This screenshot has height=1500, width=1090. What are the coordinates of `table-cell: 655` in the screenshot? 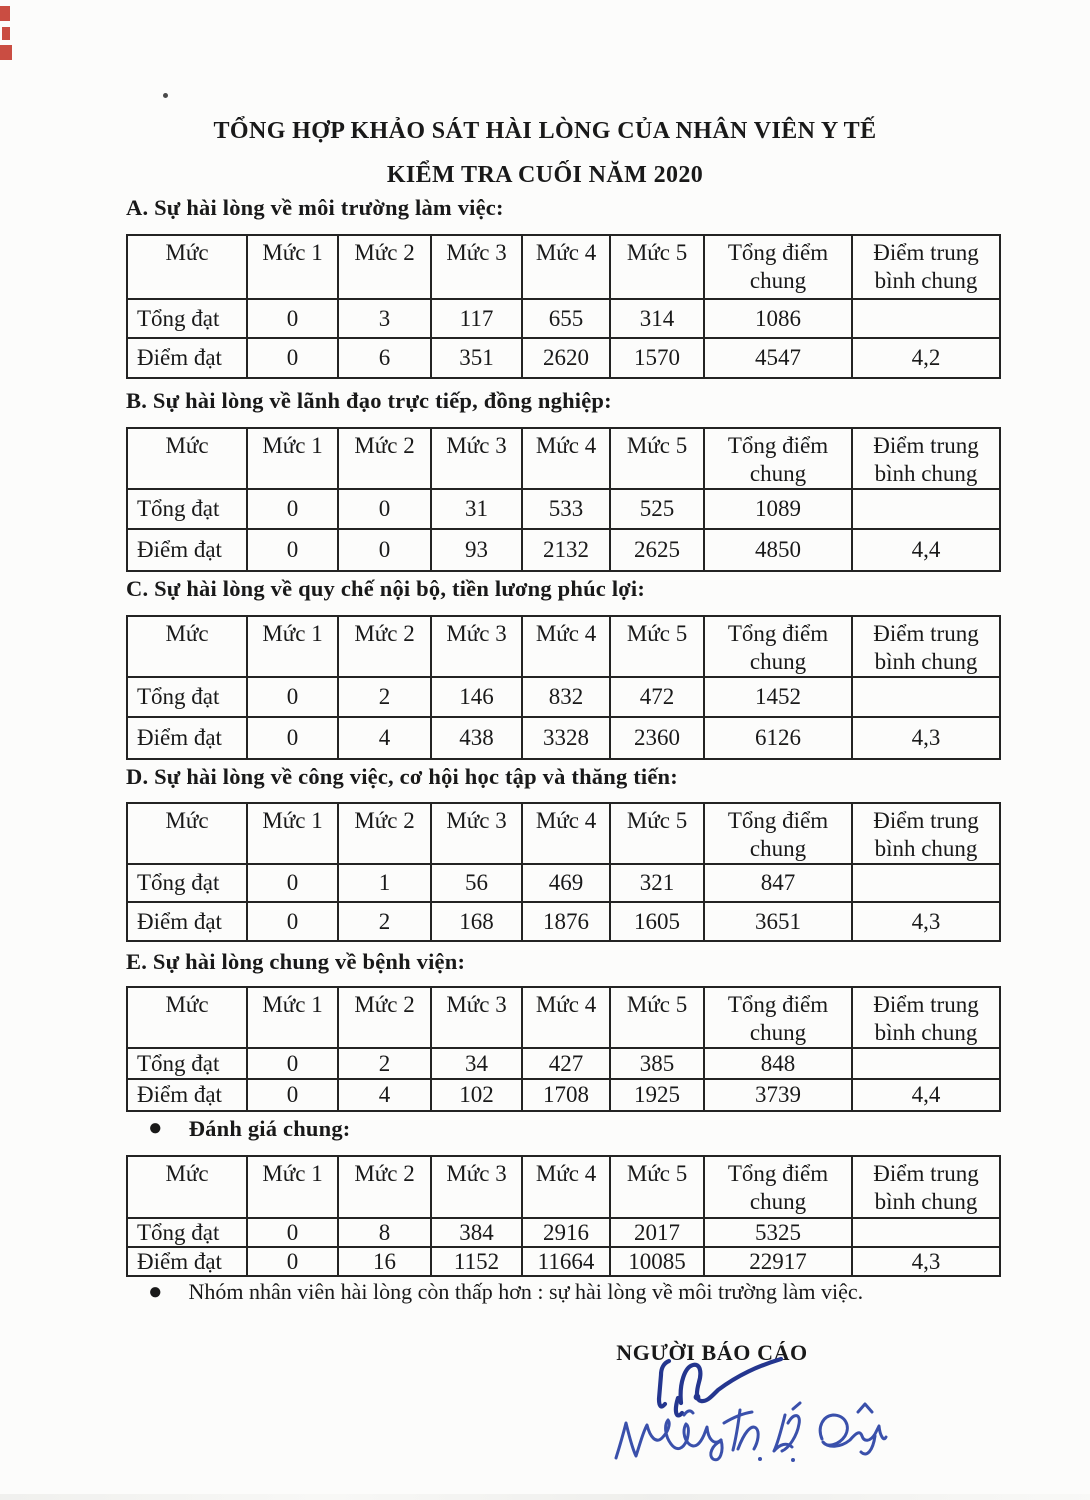 It's located at (566, 318).